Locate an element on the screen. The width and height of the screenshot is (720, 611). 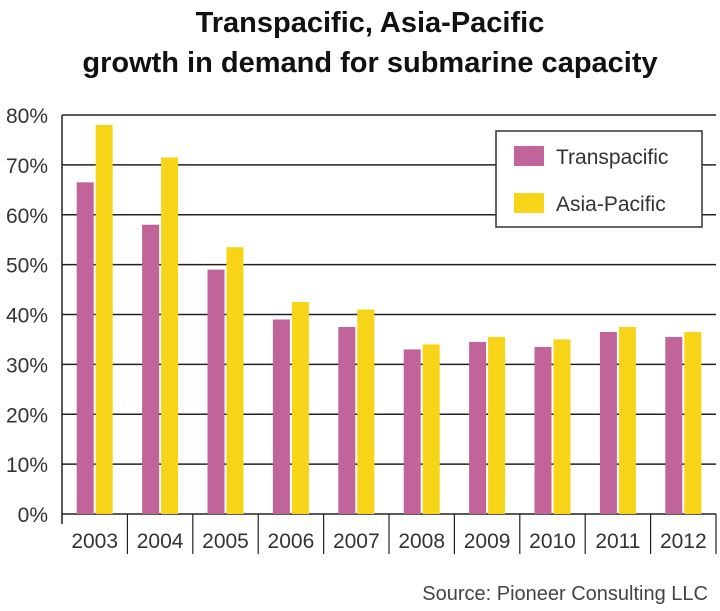
x-tick-label: 2008 is located at coordinates (421, 541).